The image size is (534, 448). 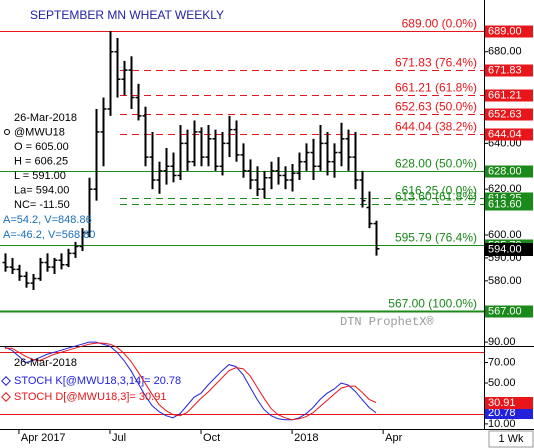 What do you see at coordinates (505, 70) in the screenshot?
I see `fib-box-label: 671.83` at bounding box center [505, 70].